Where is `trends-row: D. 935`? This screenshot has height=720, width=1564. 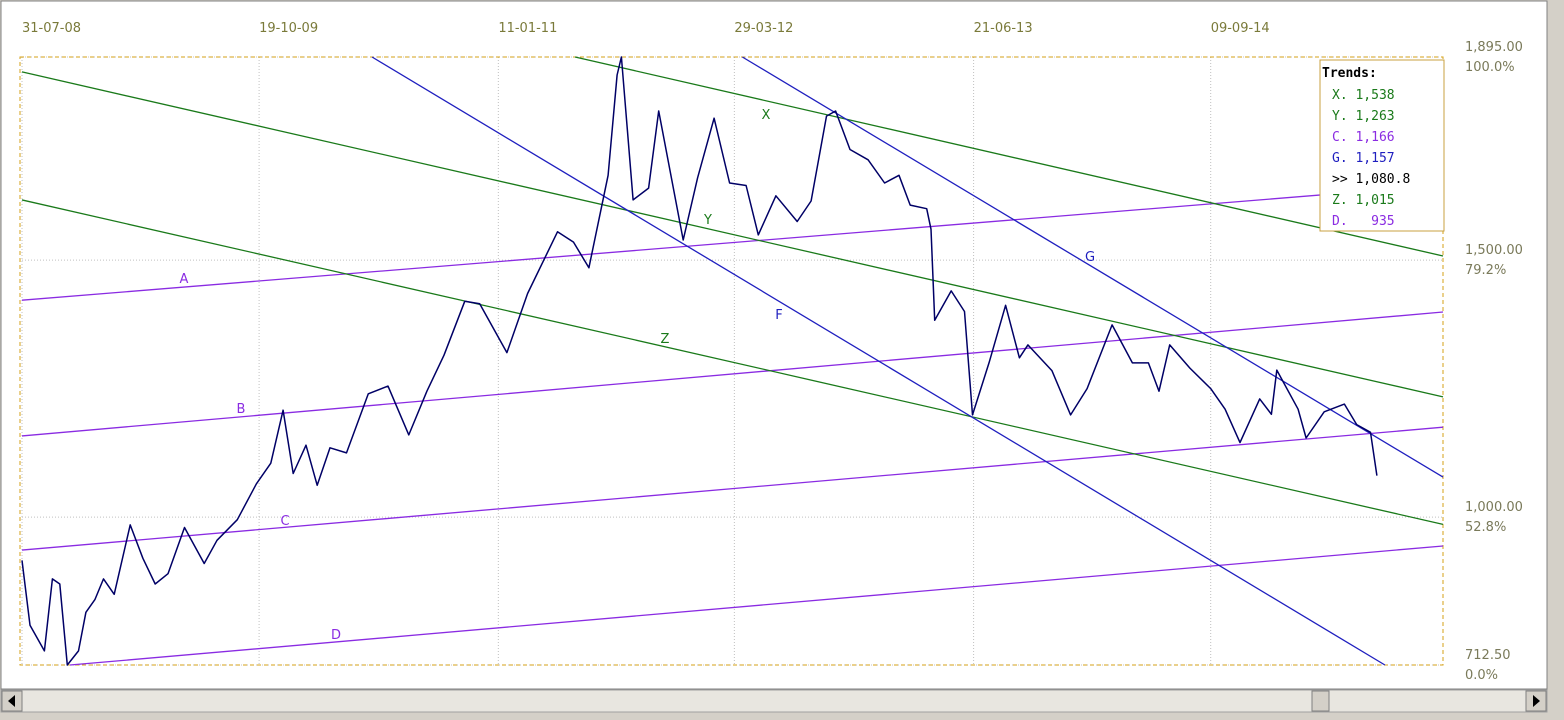
trends-row: D. 935 is located at coordinates (1363, 221).